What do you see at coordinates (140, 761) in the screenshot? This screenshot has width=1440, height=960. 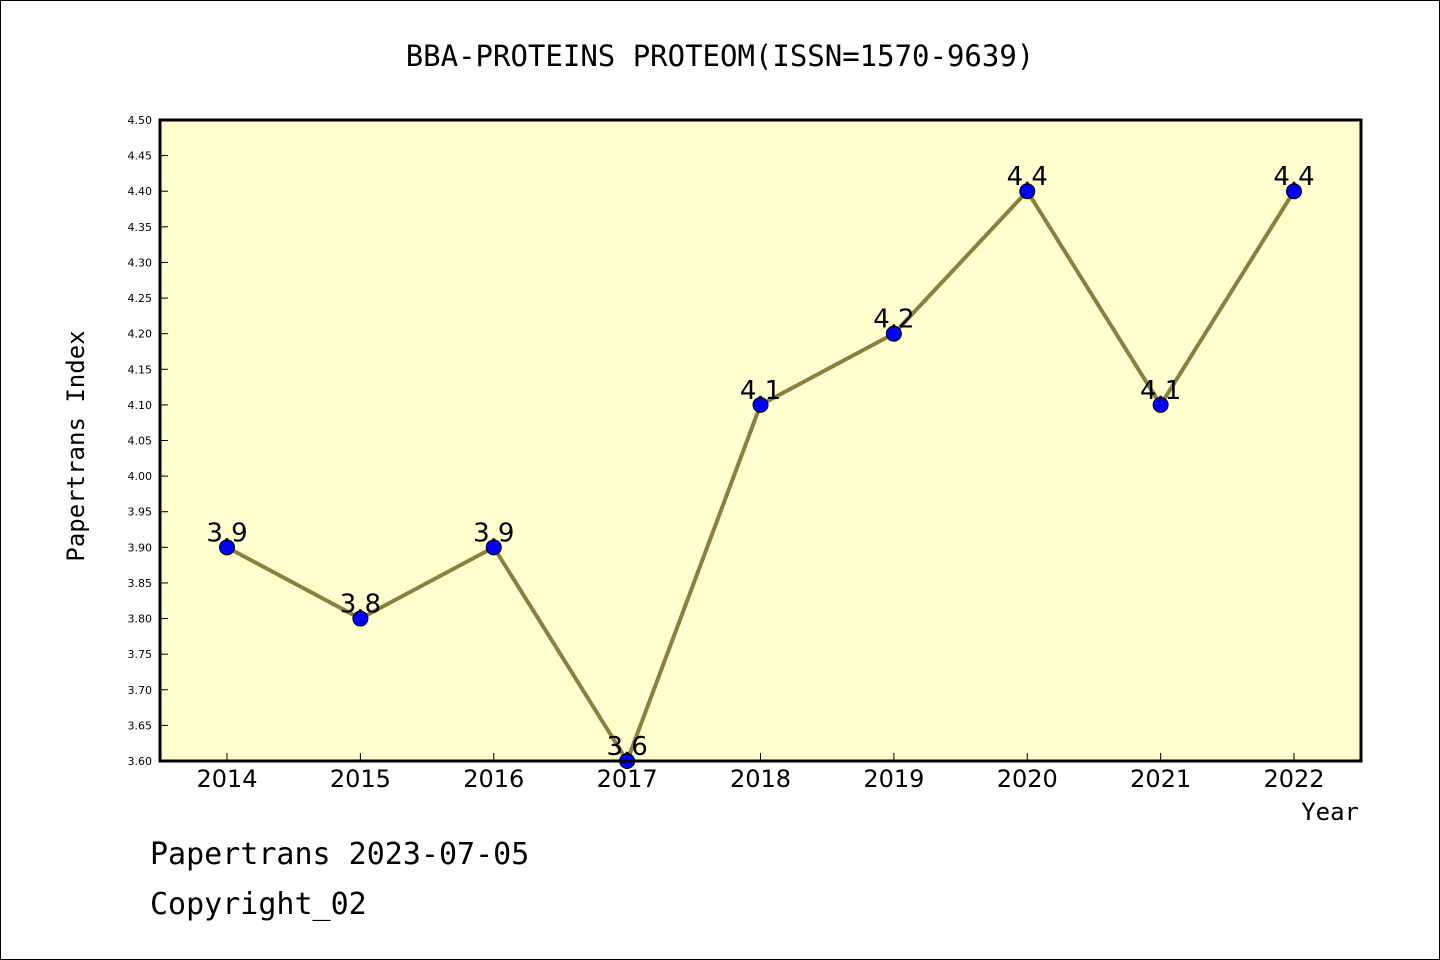 I see `y-tick-label: 3.60` at bounding box center [140, 761].